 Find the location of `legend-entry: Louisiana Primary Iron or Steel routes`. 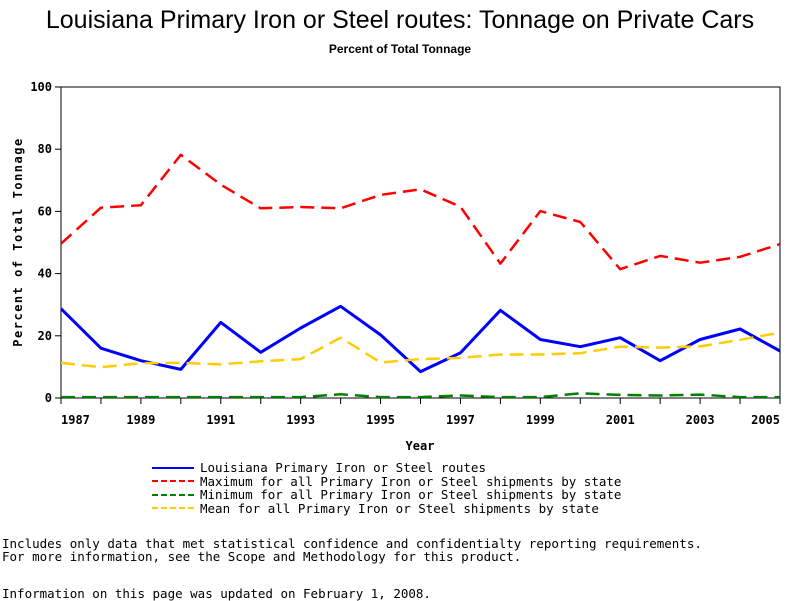

legend-entry: Louisiana Primary Iron or Steel routes is located at coordinates (386, 468).